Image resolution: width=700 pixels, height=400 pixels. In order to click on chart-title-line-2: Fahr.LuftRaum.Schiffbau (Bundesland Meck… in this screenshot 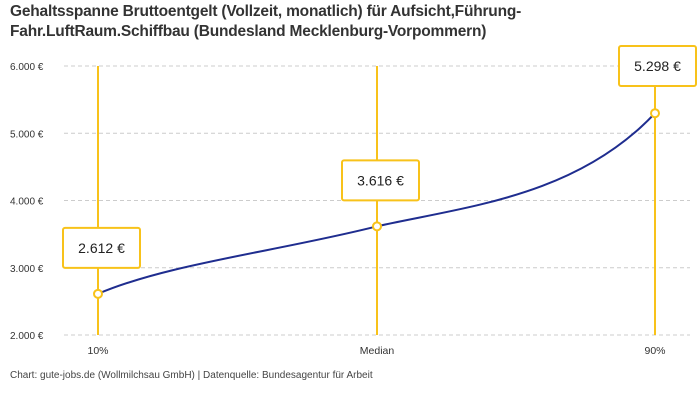, I will do `click(248, 31)`.